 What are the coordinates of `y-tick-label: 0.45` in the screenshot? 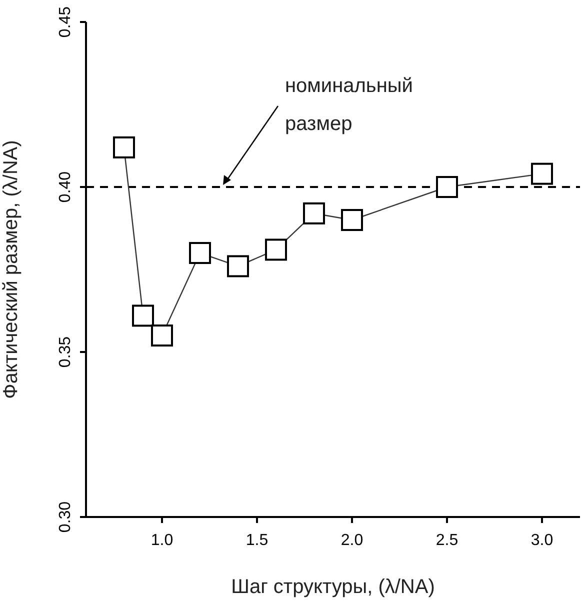 It's located at (65, 22).